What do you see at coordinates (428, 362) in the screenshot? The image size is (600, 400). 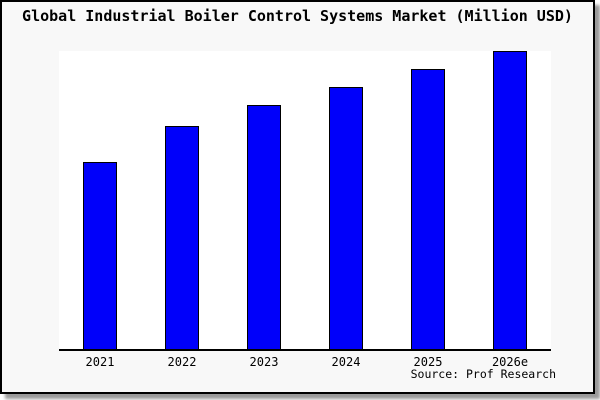 I see `x-tick-label-2025: 2025` at bounding box center [428, 362].